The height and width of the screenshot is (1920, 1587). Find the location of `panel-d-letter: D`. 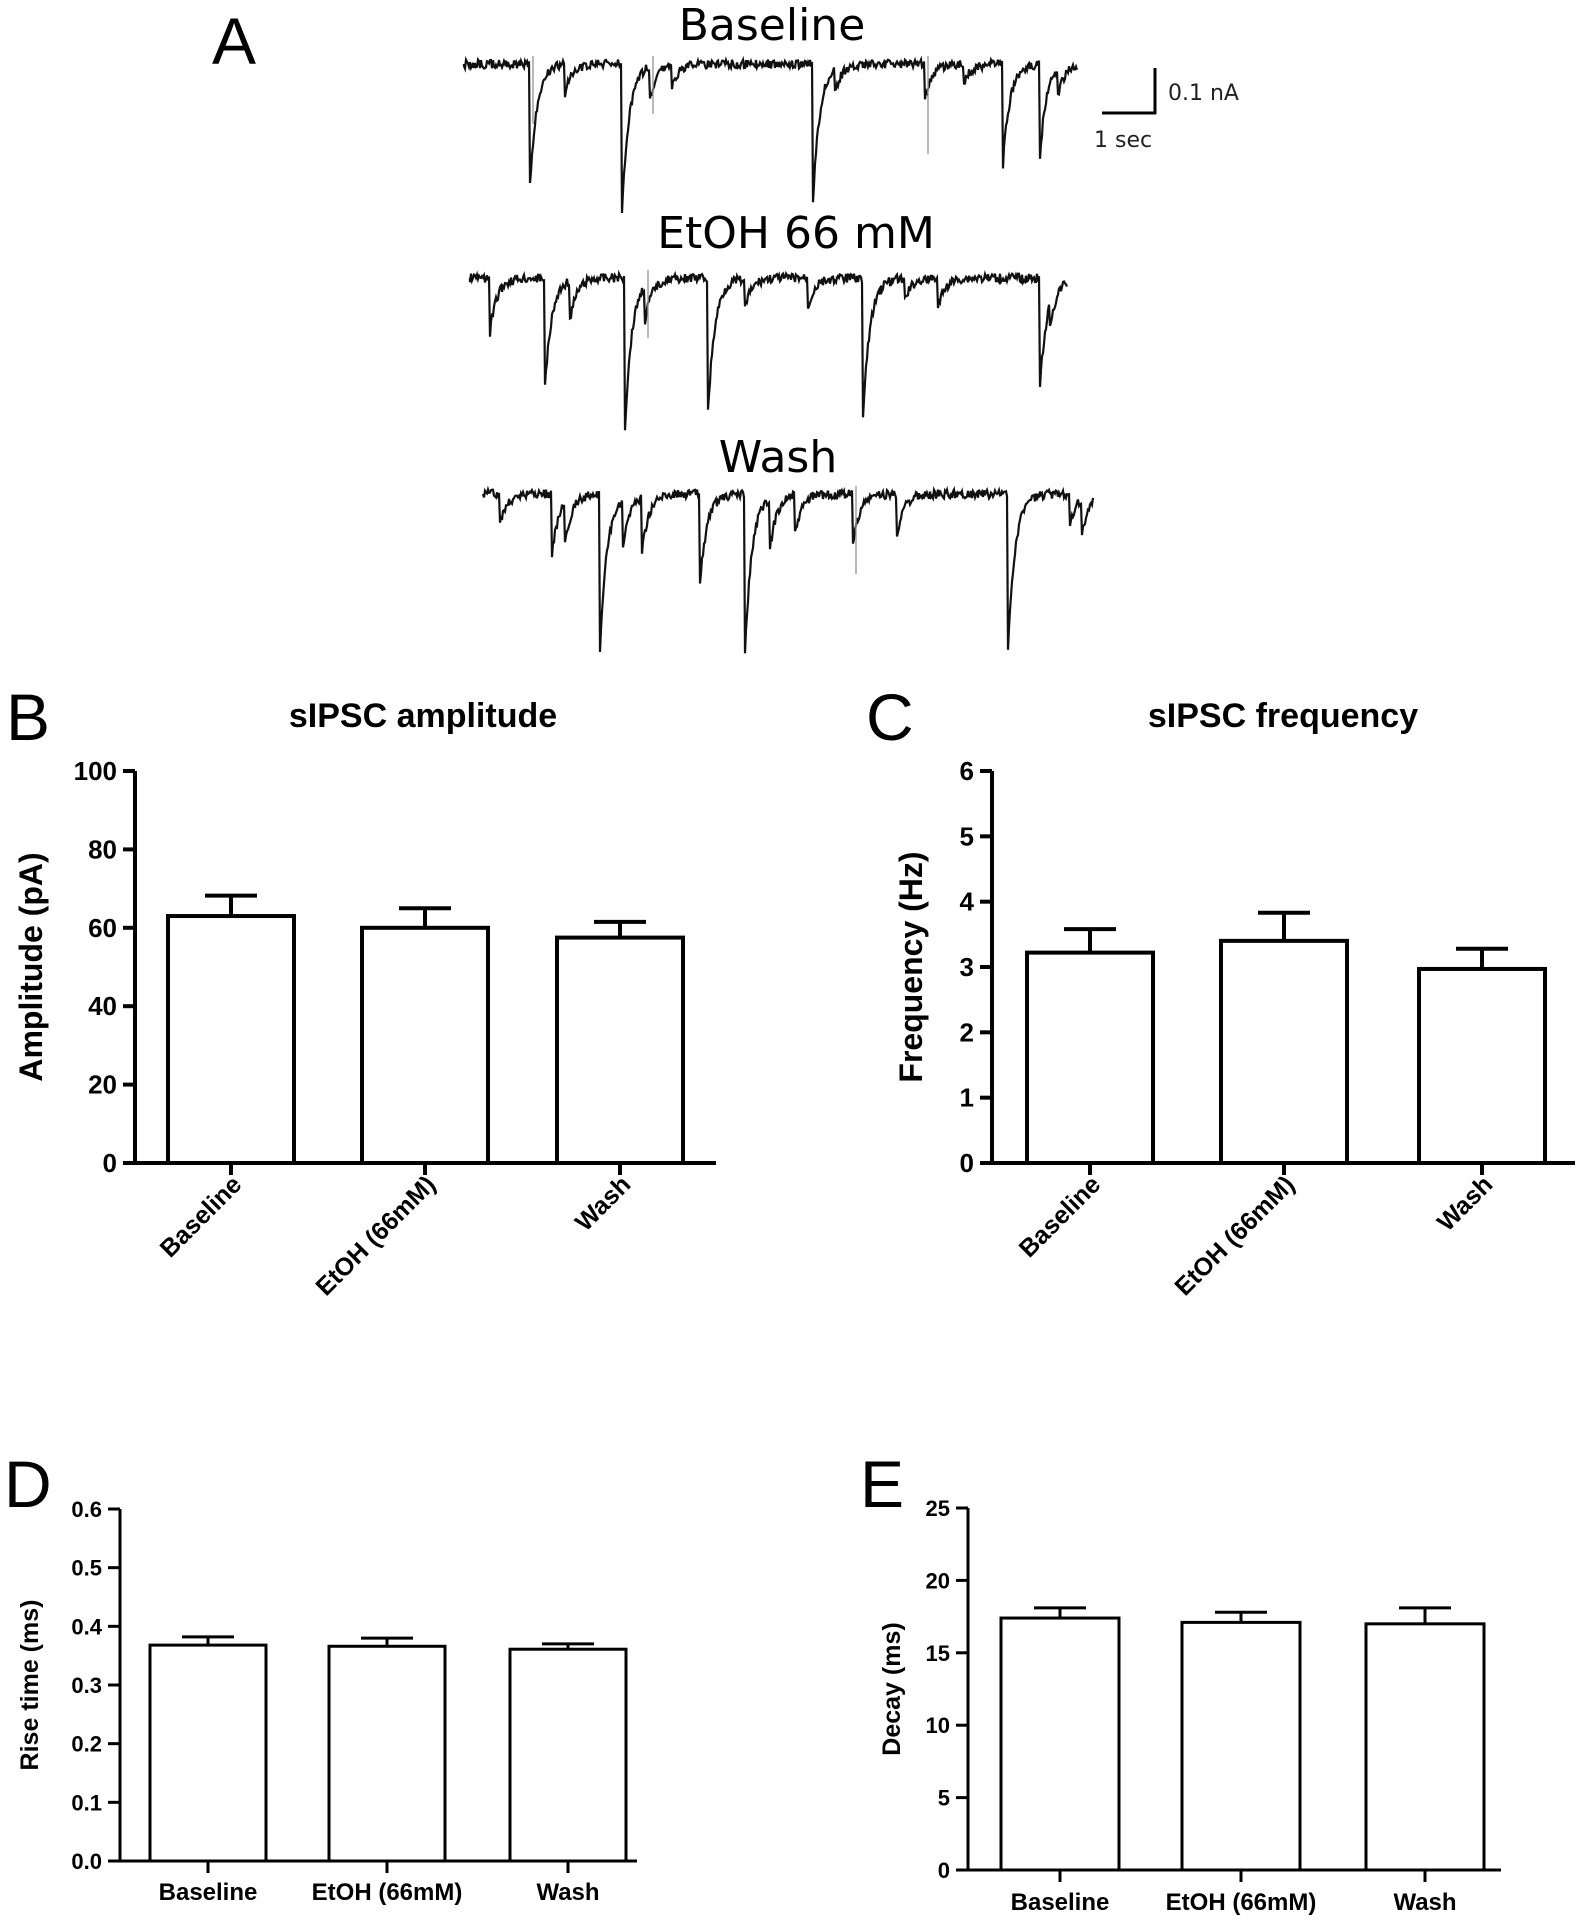

panel-d-letter: D is located at coordinates (28, 1484).